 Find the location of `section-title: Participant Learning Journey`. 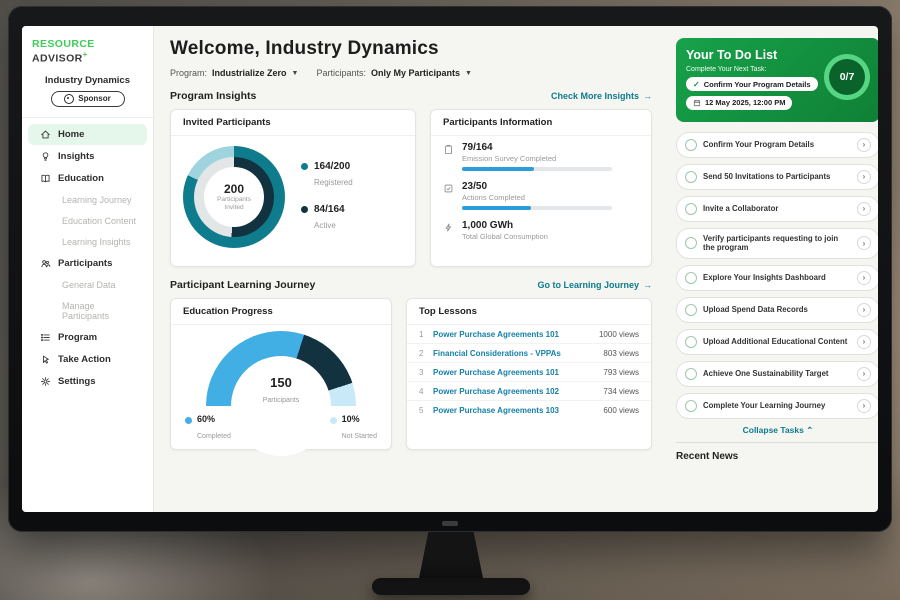

section-title: Participant Learning Journey is located at coordinates (243, 285).